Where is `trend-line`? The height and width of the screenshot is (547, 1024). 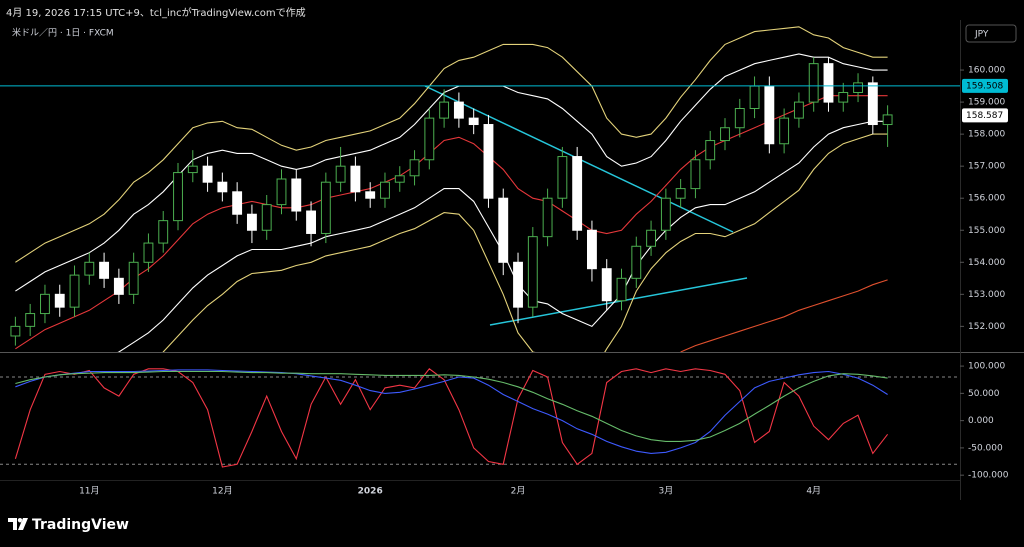
trend-line is located at coordinates (618, 301).